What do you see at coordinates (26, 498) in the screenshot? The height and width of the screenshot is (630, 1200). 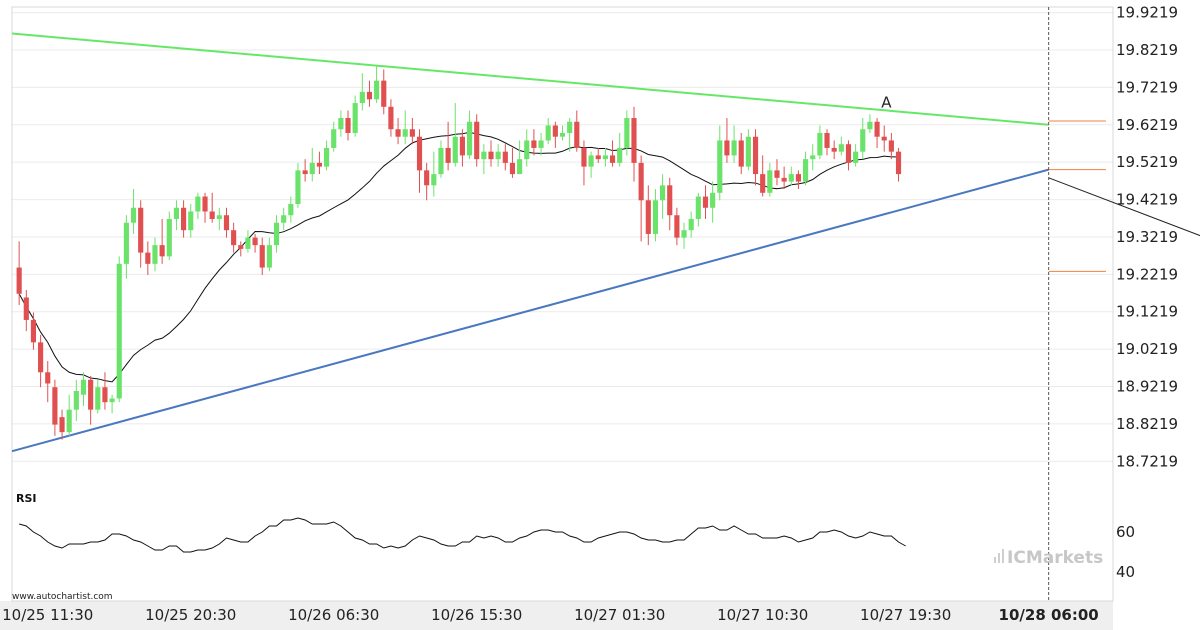 I see `rsi-title: RSI` at bounding box center [26, 498].